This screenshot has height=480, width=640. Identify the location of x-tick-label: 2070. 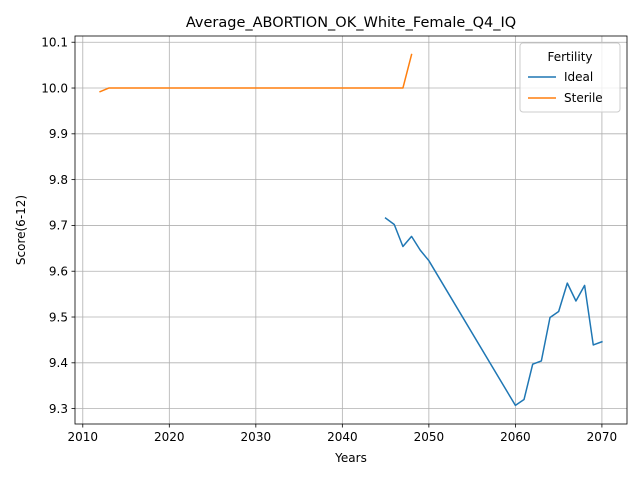
(602, 437).